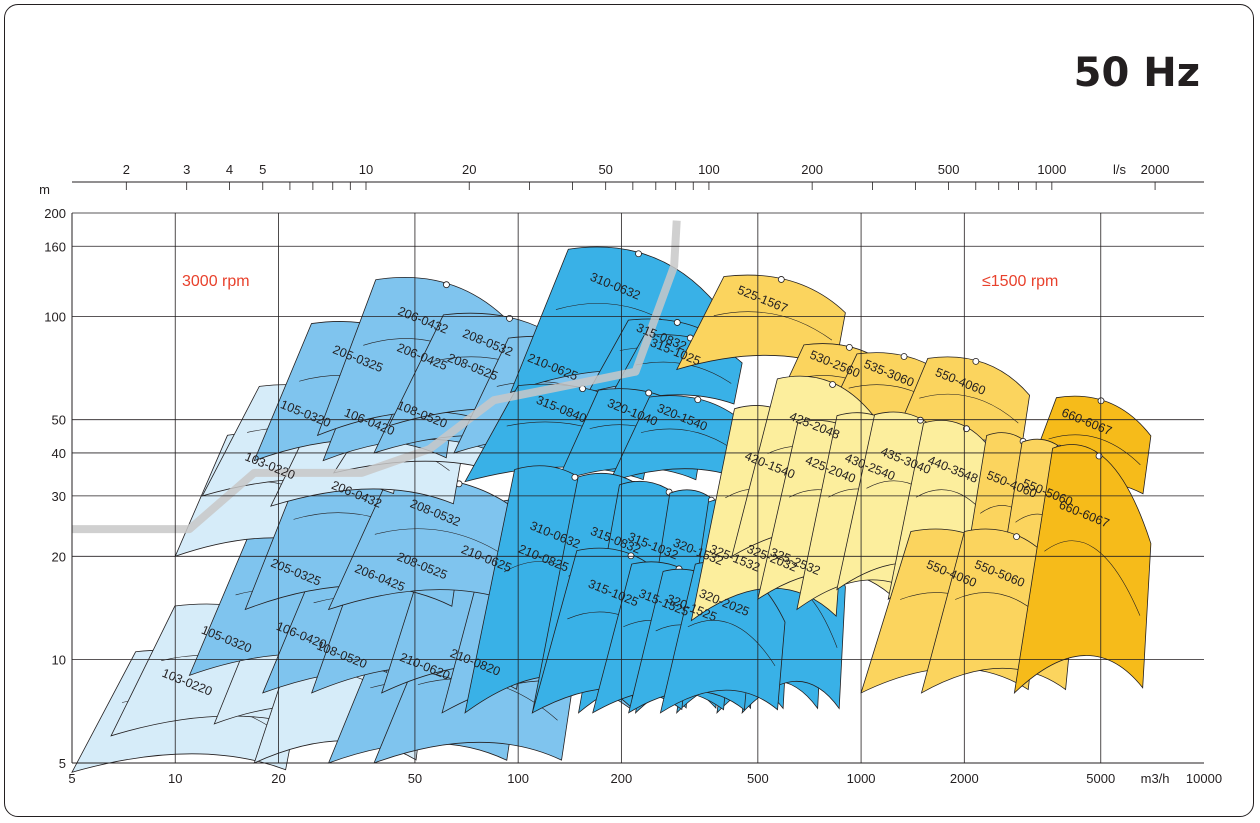 Image resolution: width=1260 pixels, height=823 pixels. Describe the element at coordinates (964, 778) in the screenshot. I see `x-tick-label-8: 2000` at that location.